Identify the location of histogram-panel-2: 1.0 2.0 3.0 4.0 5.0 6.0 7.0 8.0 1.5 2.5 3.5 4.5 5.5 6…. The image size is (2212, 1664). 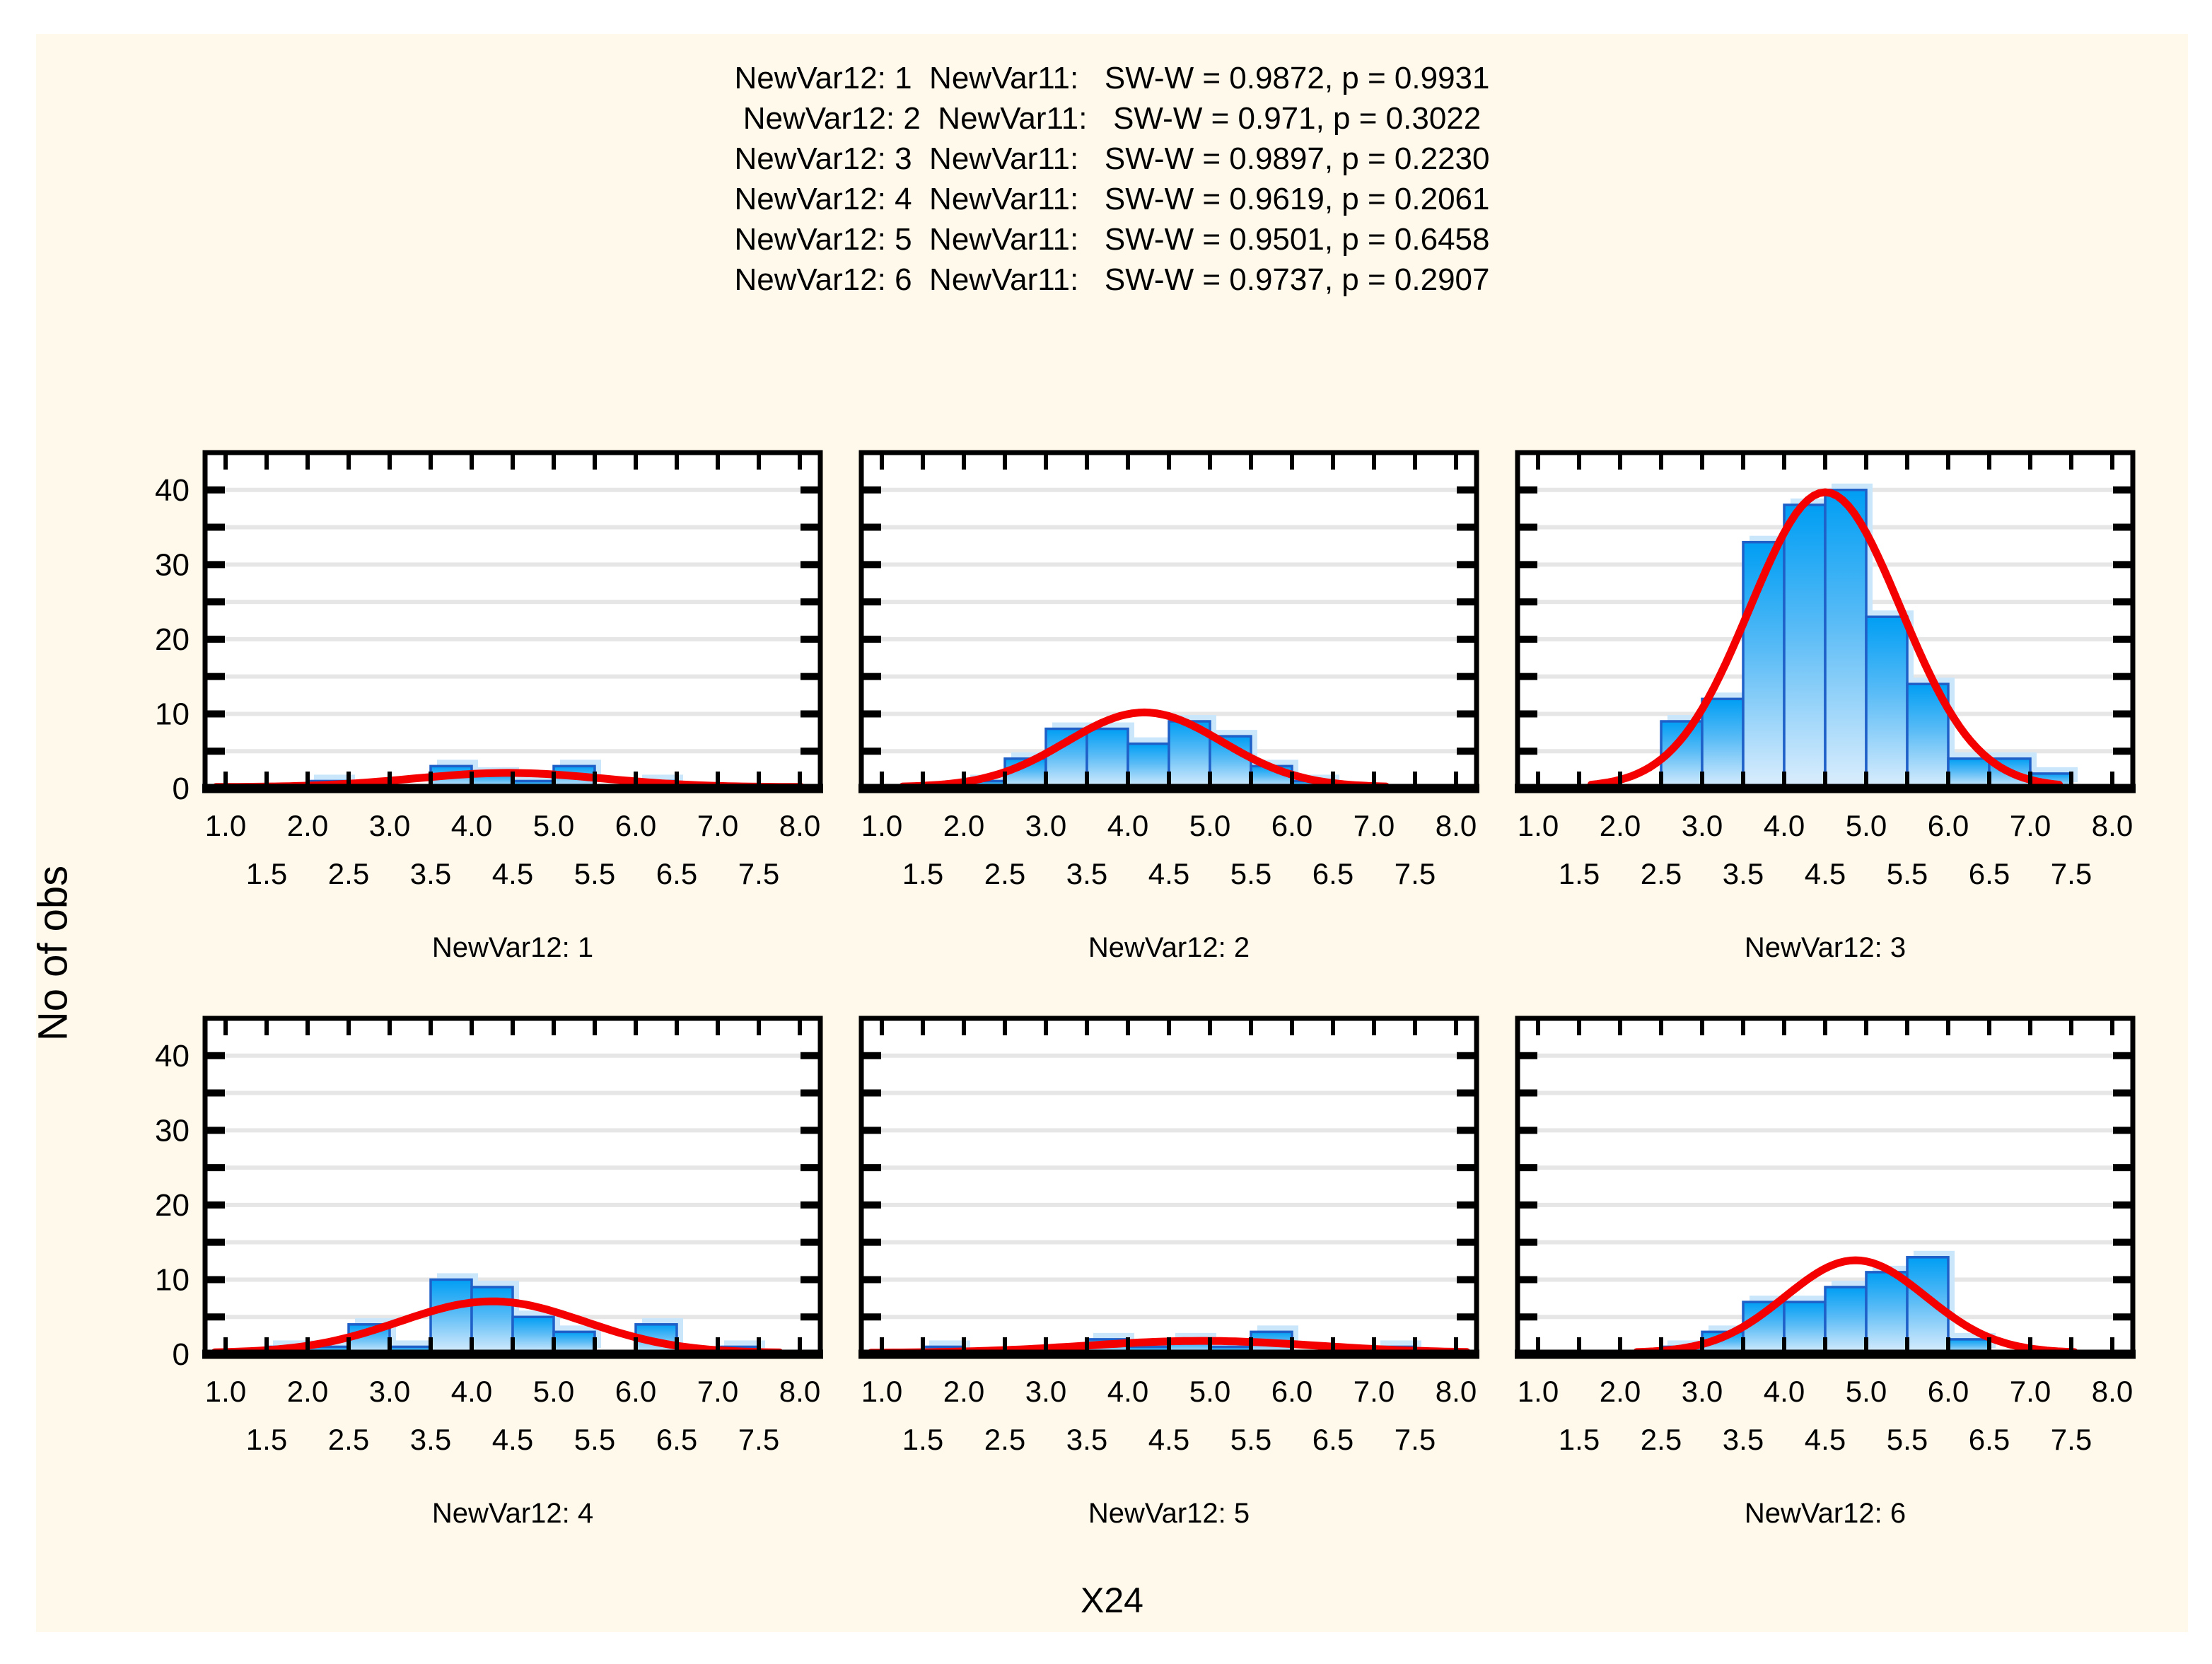
(1168, 670).